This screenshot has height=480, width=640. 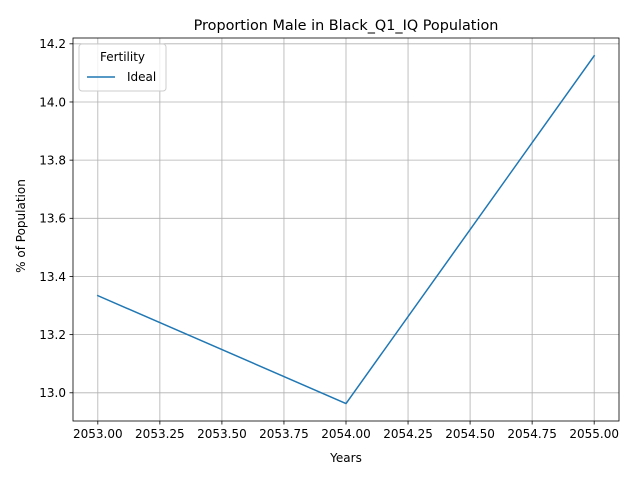 What do you see at coordinates (470, 434) in the screenshot?
I see `x-tick-label: 2054.50` at bounding box center [470, 434].